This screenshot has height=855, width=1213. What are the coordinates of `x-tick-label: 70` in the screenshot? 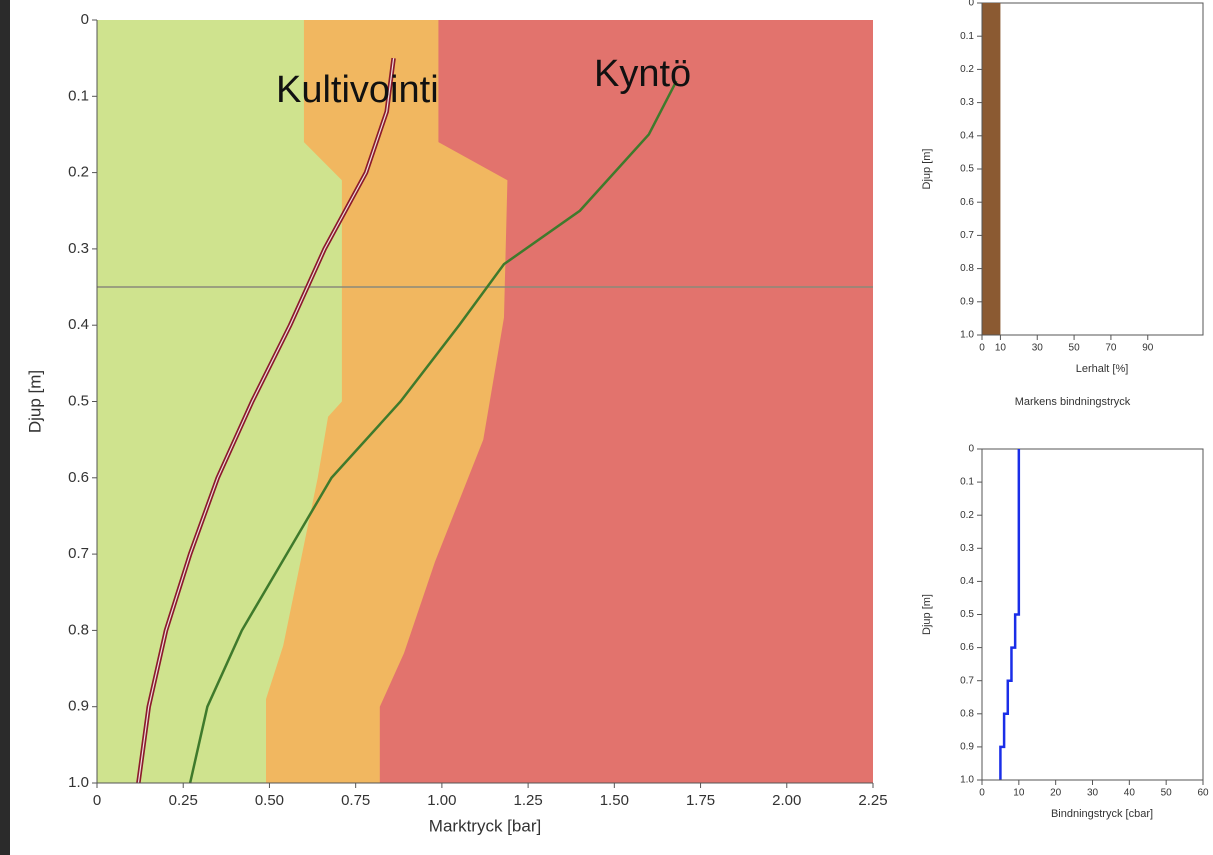 It's located at (1111, 348).